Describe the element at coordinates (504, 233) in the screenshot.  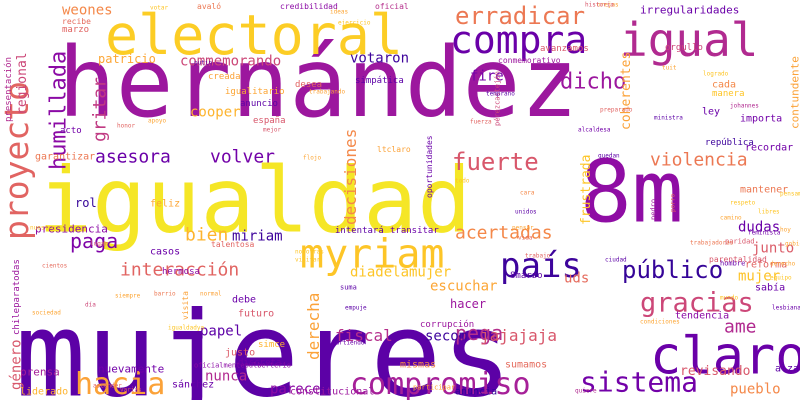
I see `cloud-word: acertadas` at that location.